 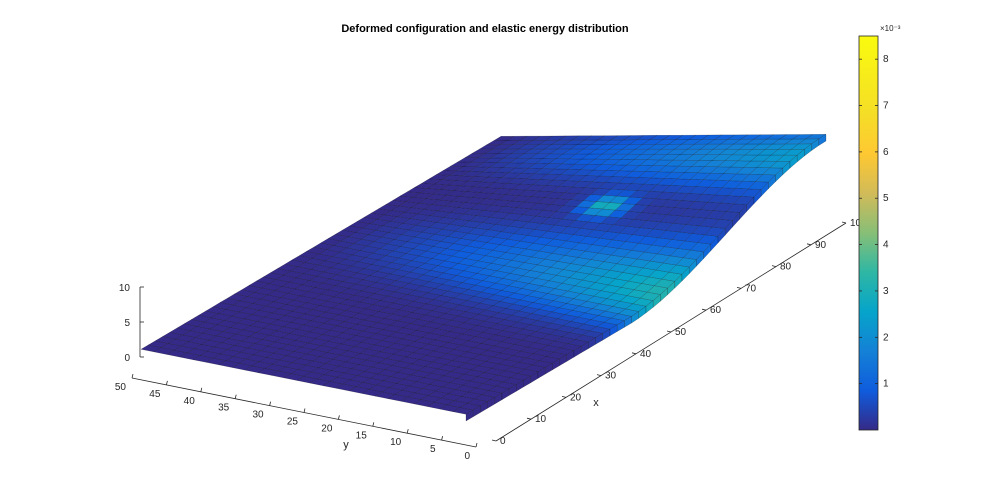 What do you see at coordinates (467, 456) in the screenshot?
I see `y-tick-label: 0` at bounding box center [467, 456].